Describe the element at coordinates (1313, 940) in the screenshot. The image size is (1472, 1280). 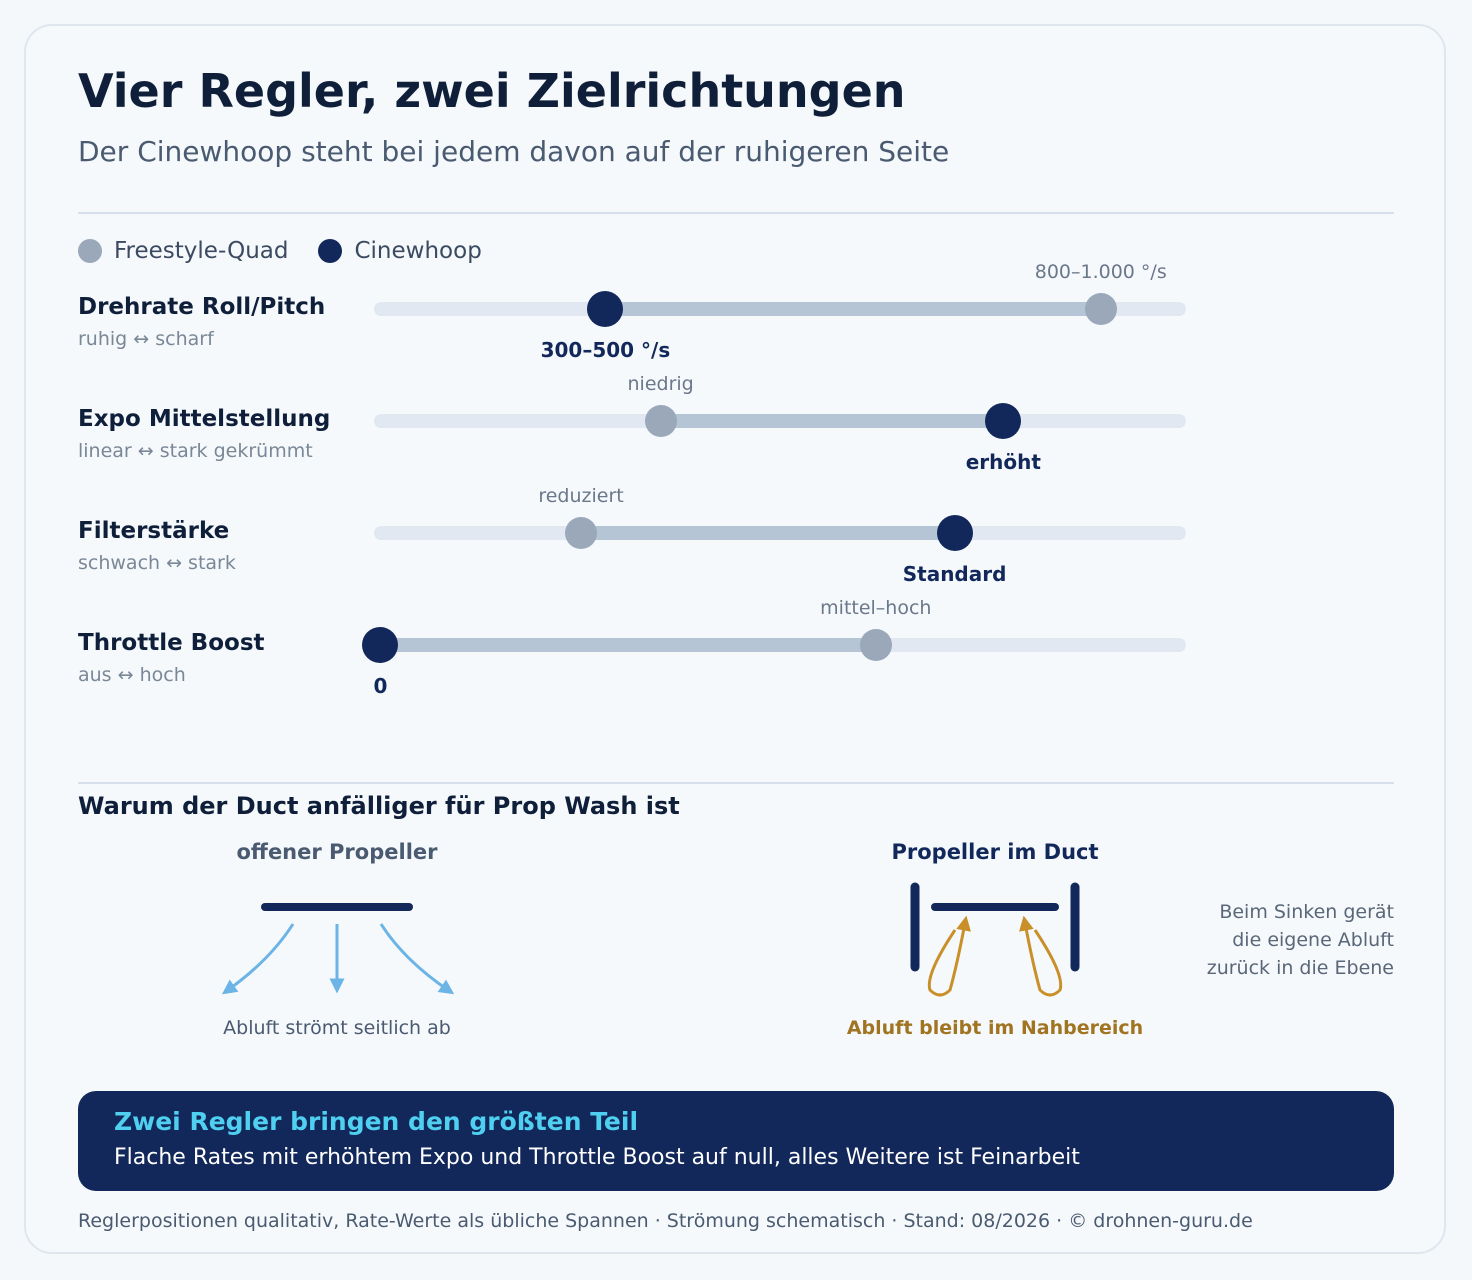
I see `note-line: die eigene Abluft` at that location.